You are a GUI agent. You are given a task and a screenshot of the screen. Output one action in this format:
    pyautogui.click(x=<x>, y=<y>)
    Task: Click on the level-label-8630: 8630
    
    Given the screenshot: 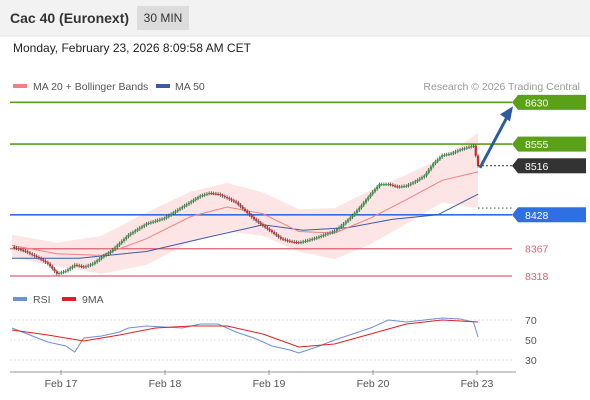 What is the action you would take?
    pyautogui.click(x=537, y=103)
    